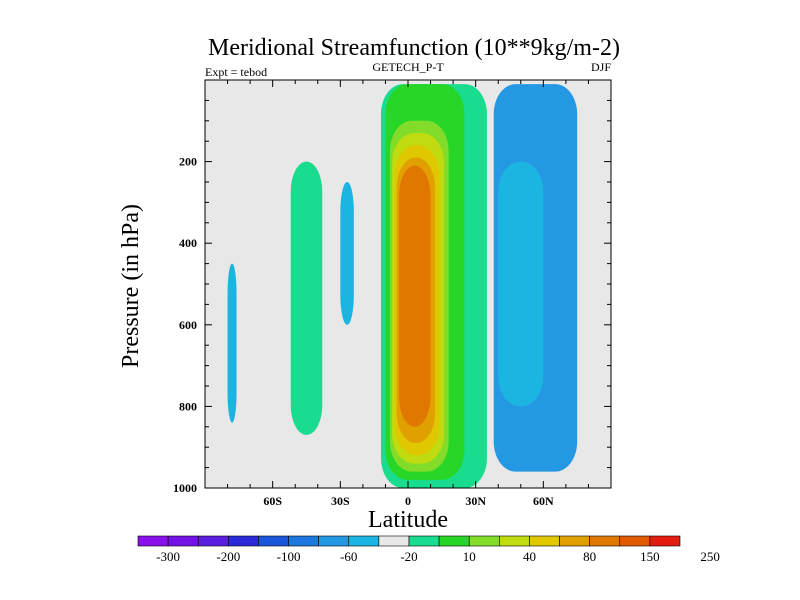 The image size is (800, 600). What do you see at coordinates (236, 72) in the screenshot?
I see `left-subtitle: Expt = tebod` at bounding box center [236, 72].